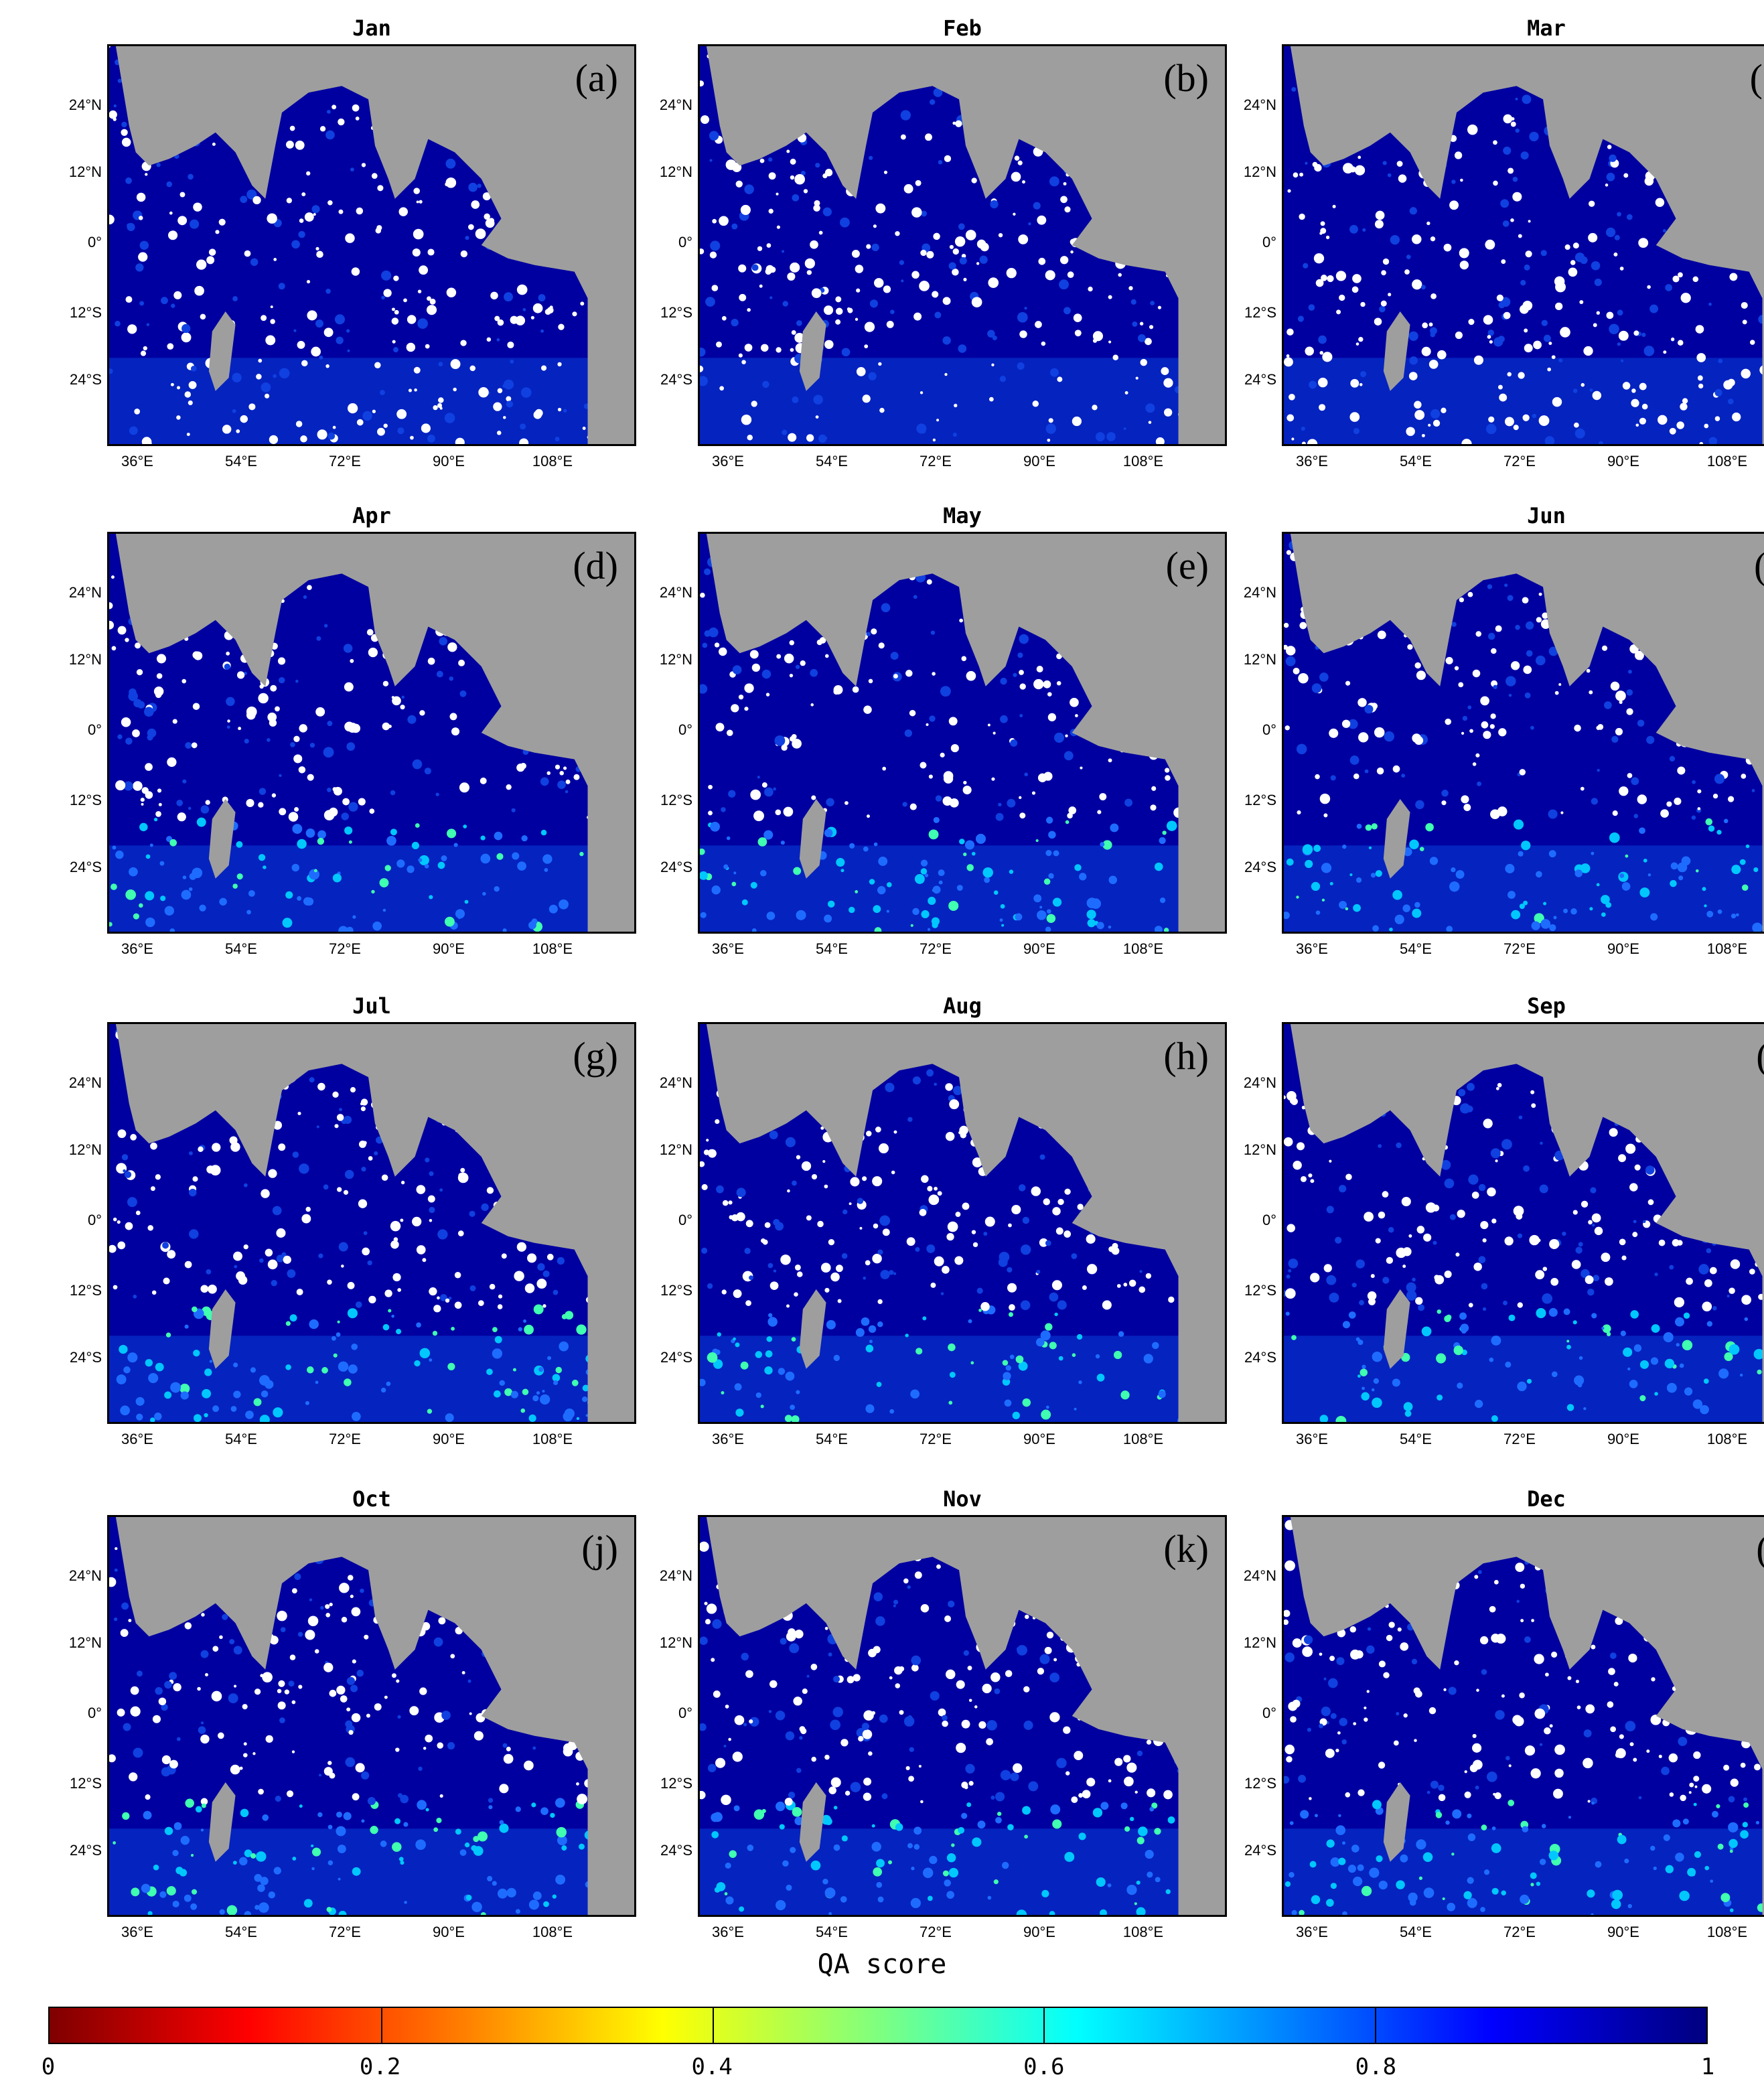  I want to click on panel-title: Jan, so click(371, 28).